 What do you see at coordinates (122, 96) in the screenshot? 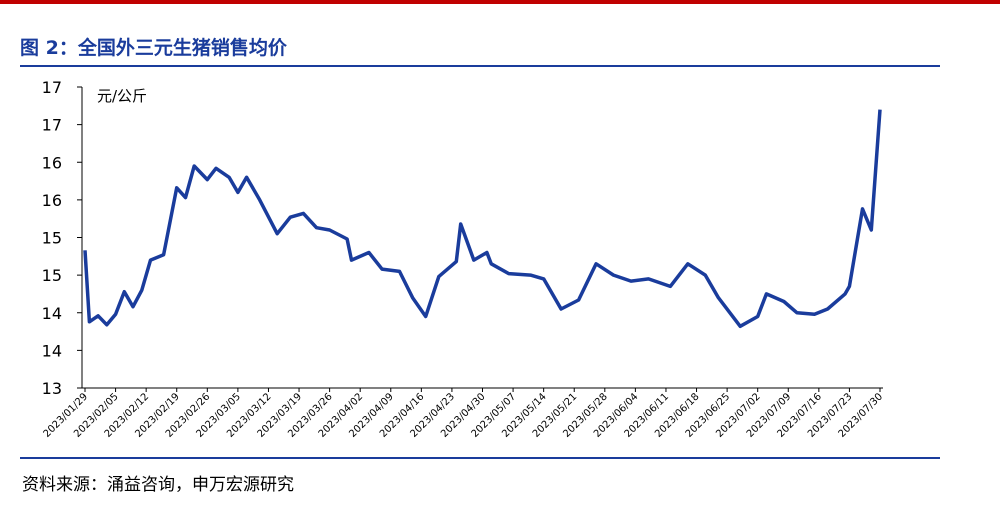
I see `y-unit: 元/公斤` at bounding box center [122, 96].